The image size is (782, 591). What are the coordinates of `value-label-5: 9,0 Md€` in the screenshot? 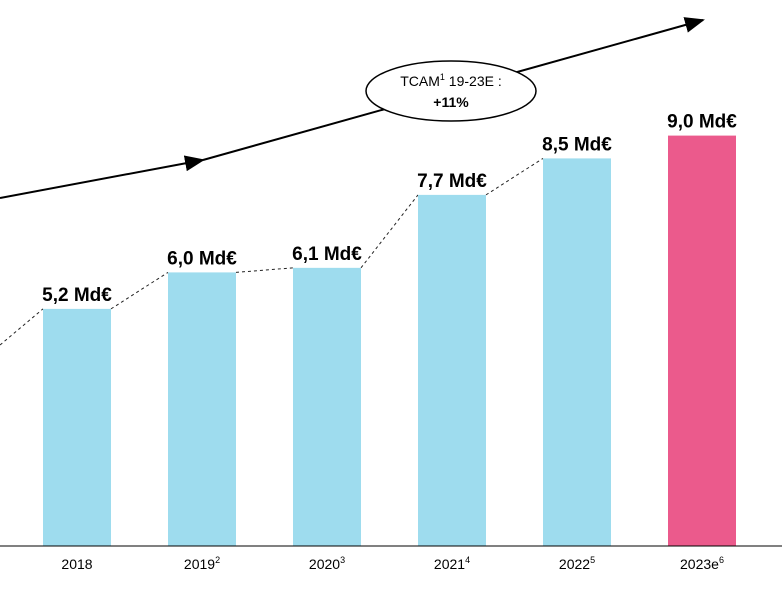 It's located at (702, 122).